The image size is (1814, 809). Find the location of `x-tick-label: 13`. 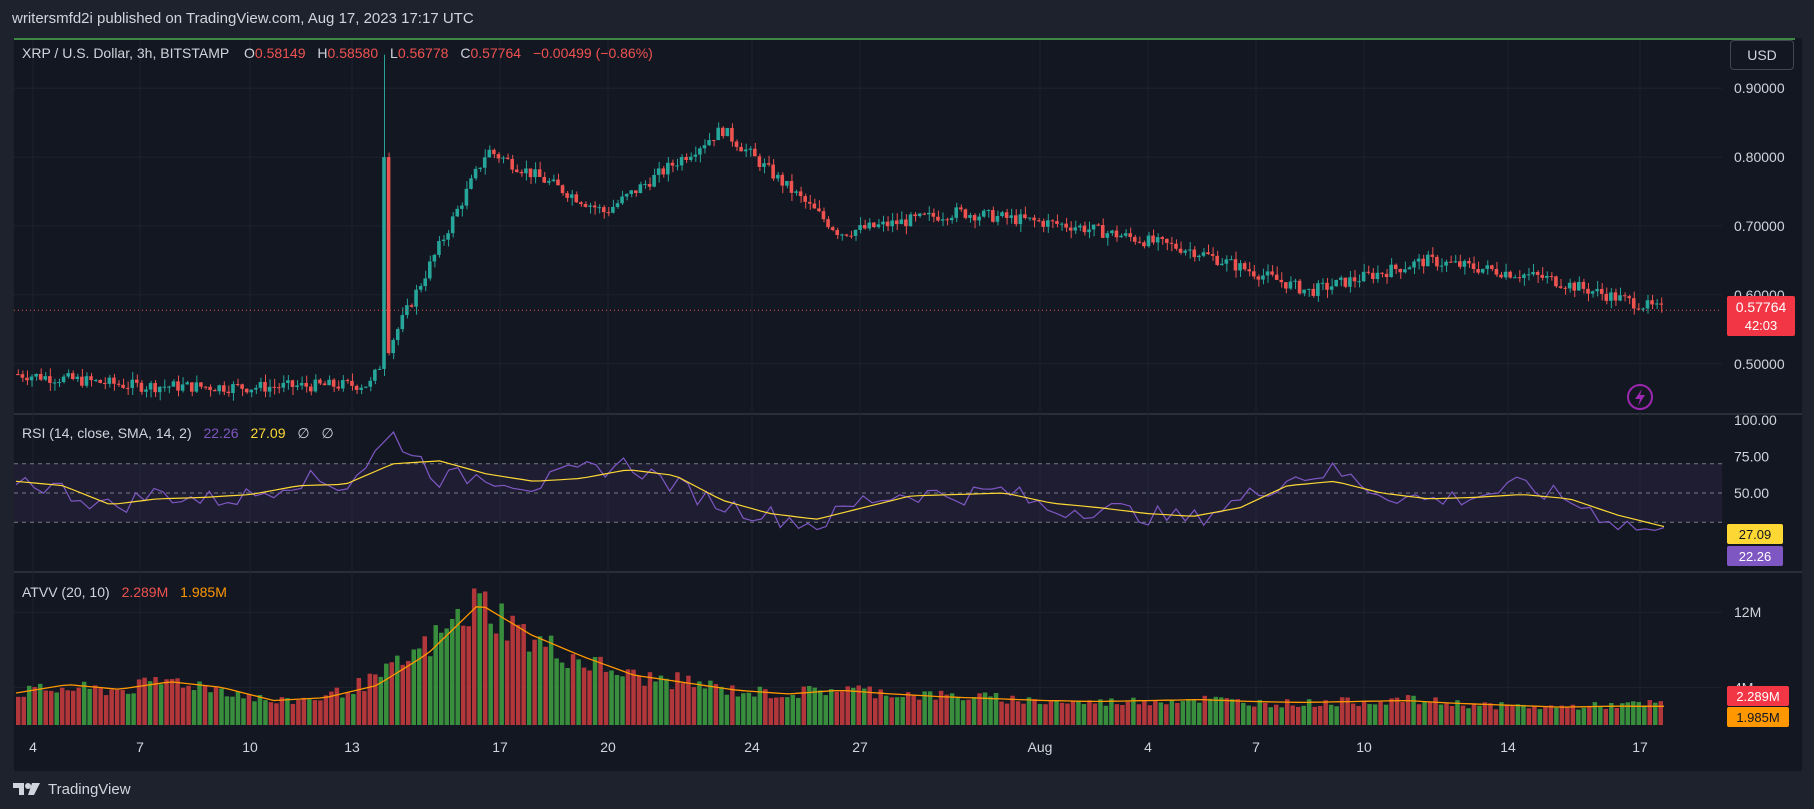

x-tick-label: 13 is located at coordinates (352, 747).